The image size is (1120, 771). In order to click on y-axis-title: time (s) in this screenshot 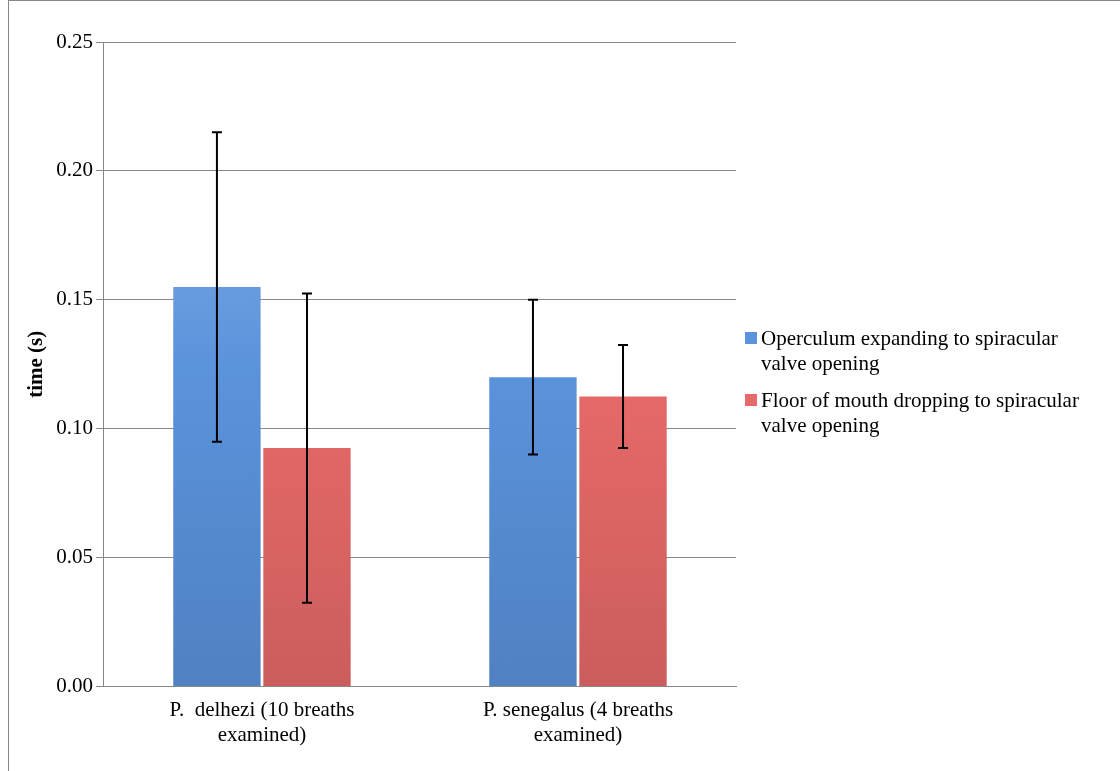, I will do `click(35, 364)`.